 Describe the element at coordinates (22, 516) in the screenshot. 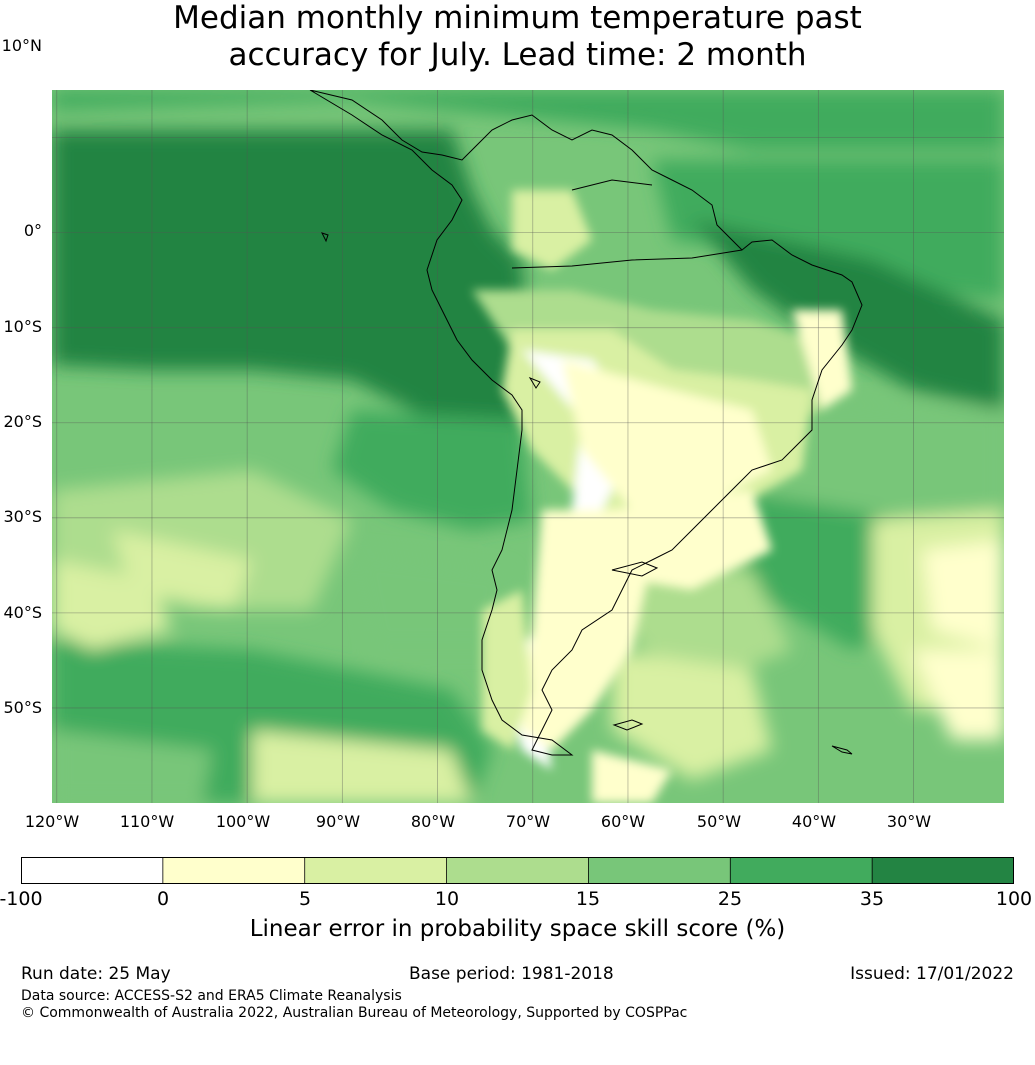

I see `lat-label-30s: 30°S` at that location.